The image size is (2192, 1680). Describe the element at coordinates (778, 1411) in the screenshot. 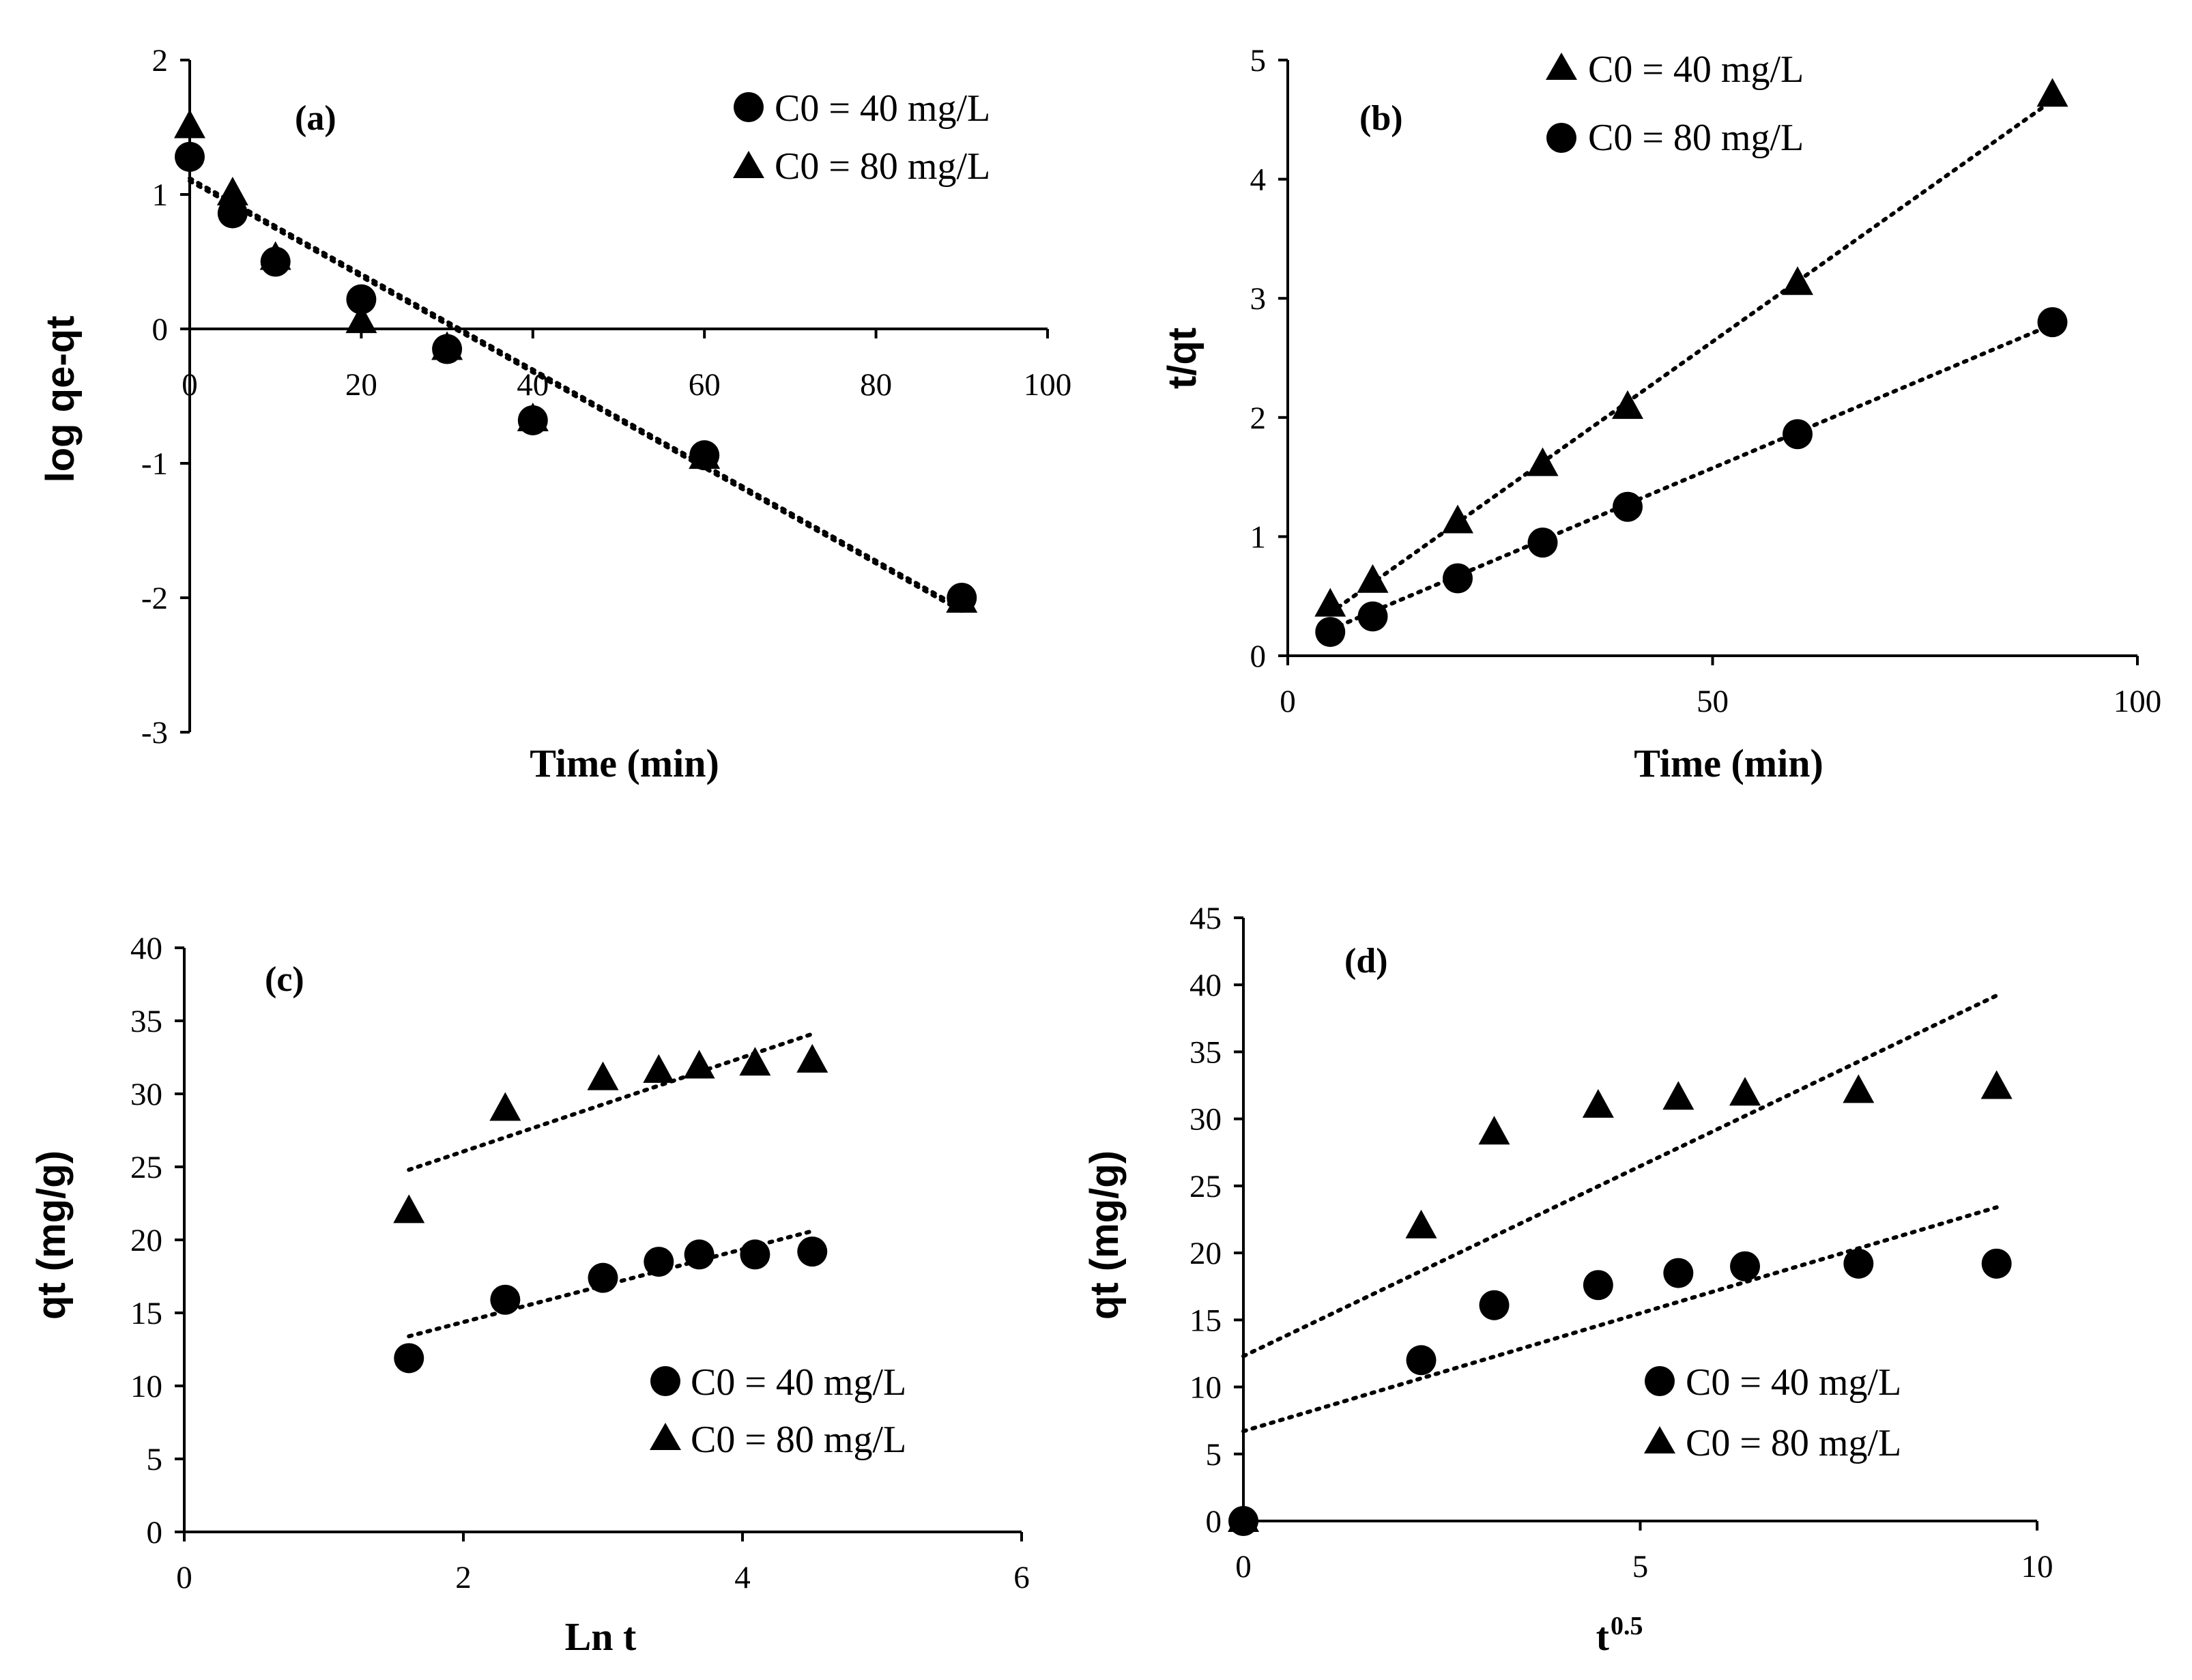

I see `legend-c: C0 = 40 mg/L C0 = 80 mg/L` at that location.